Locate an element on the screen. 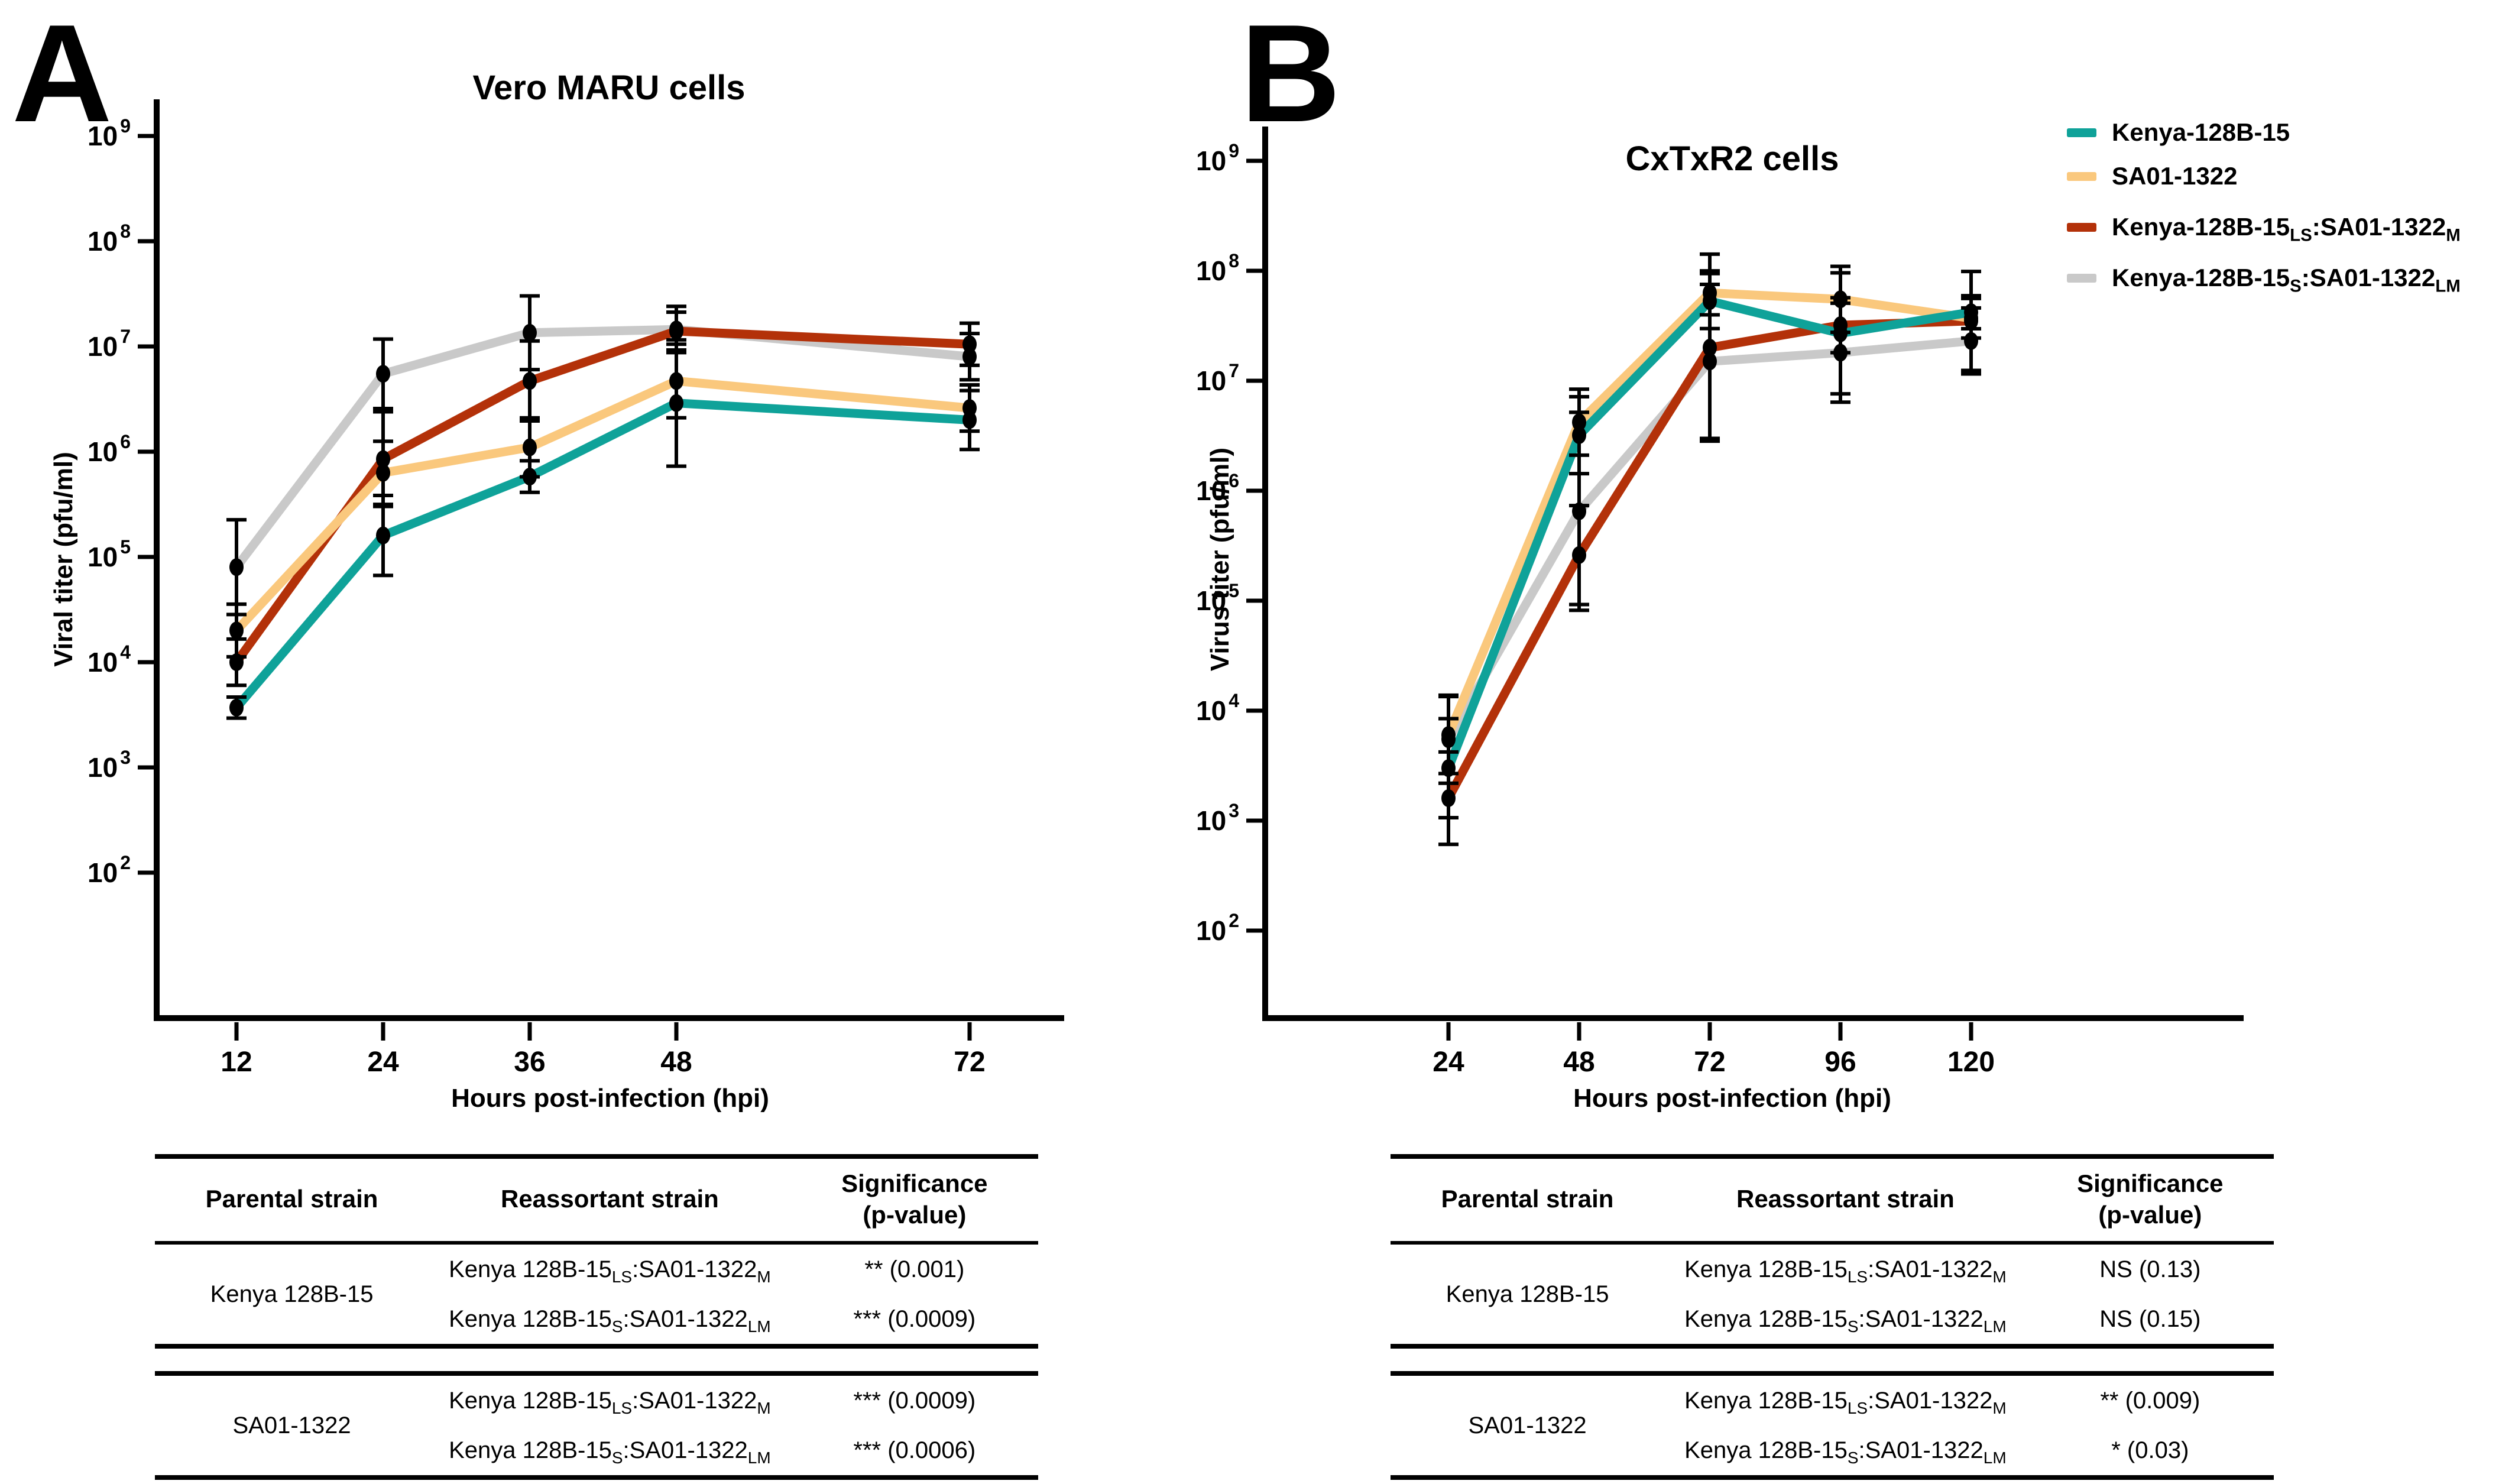 The image size is (2502, 1484). x-tick-label: 24 is located at coordinates (1448, 1062).